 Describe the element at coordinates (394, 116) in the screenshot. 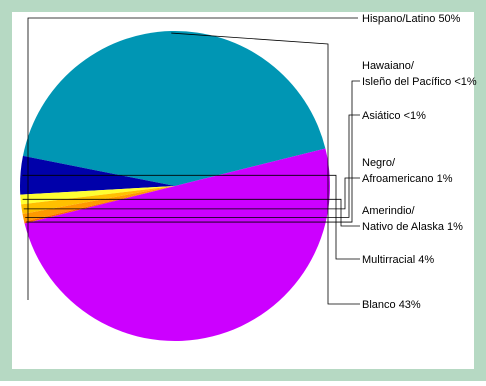

I see `slice-label: Asiático <1%` at that location.